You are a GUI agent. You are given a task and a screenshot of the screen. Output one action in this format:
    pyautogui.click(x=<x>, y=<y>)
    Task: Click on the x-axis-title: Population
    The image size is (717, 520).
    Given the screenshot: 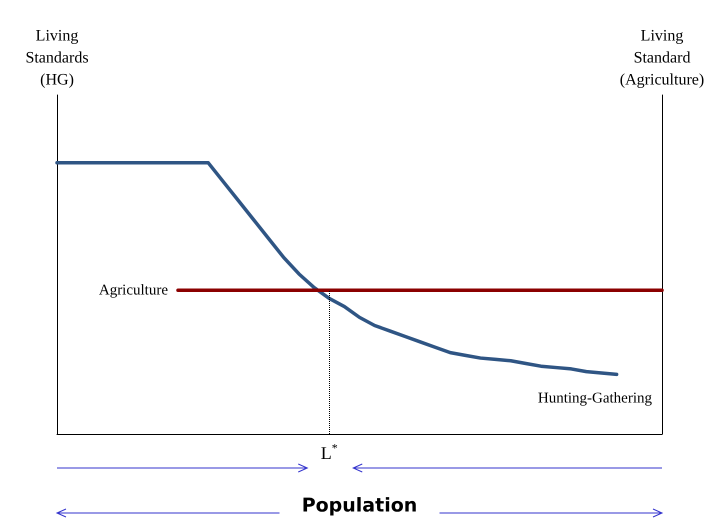 What is the action you would take?
    pyautogui.click(x=360, y=505)
    